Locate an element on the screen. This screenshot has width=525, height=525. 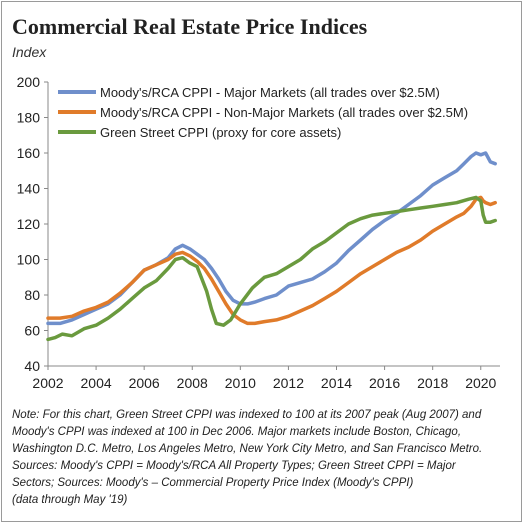
y-tick-label: 160 is located at coordinates (29, 153).